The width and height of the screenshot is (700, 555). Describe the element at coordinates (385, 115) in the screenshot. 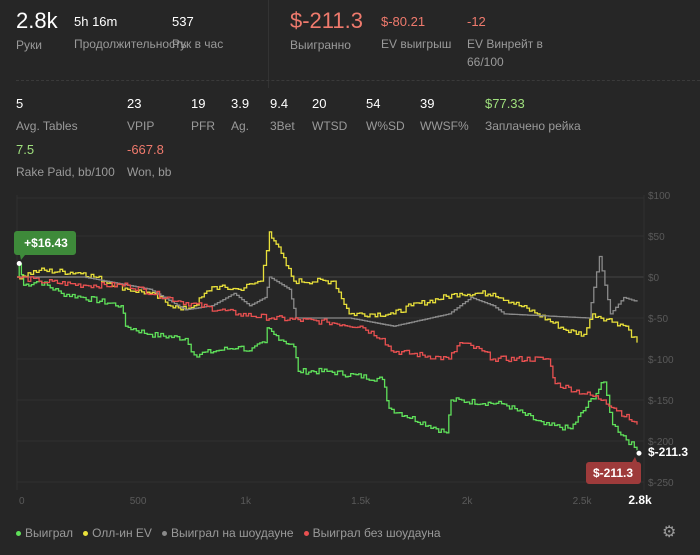

I see `stats-stat: 54 W%SD` at that location.